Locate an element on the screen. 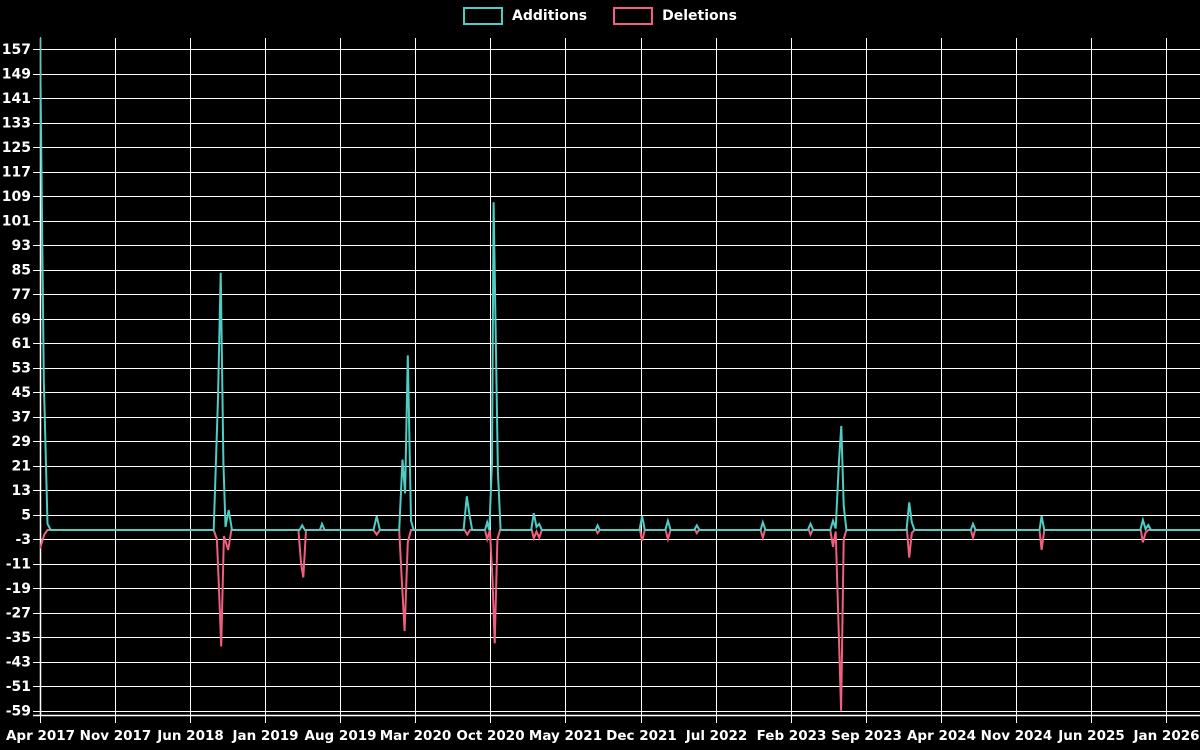 Image resolution: width=1200 pixels, height=750 pixels. y-tick-label: 101 is located at coordinates (16, 222).